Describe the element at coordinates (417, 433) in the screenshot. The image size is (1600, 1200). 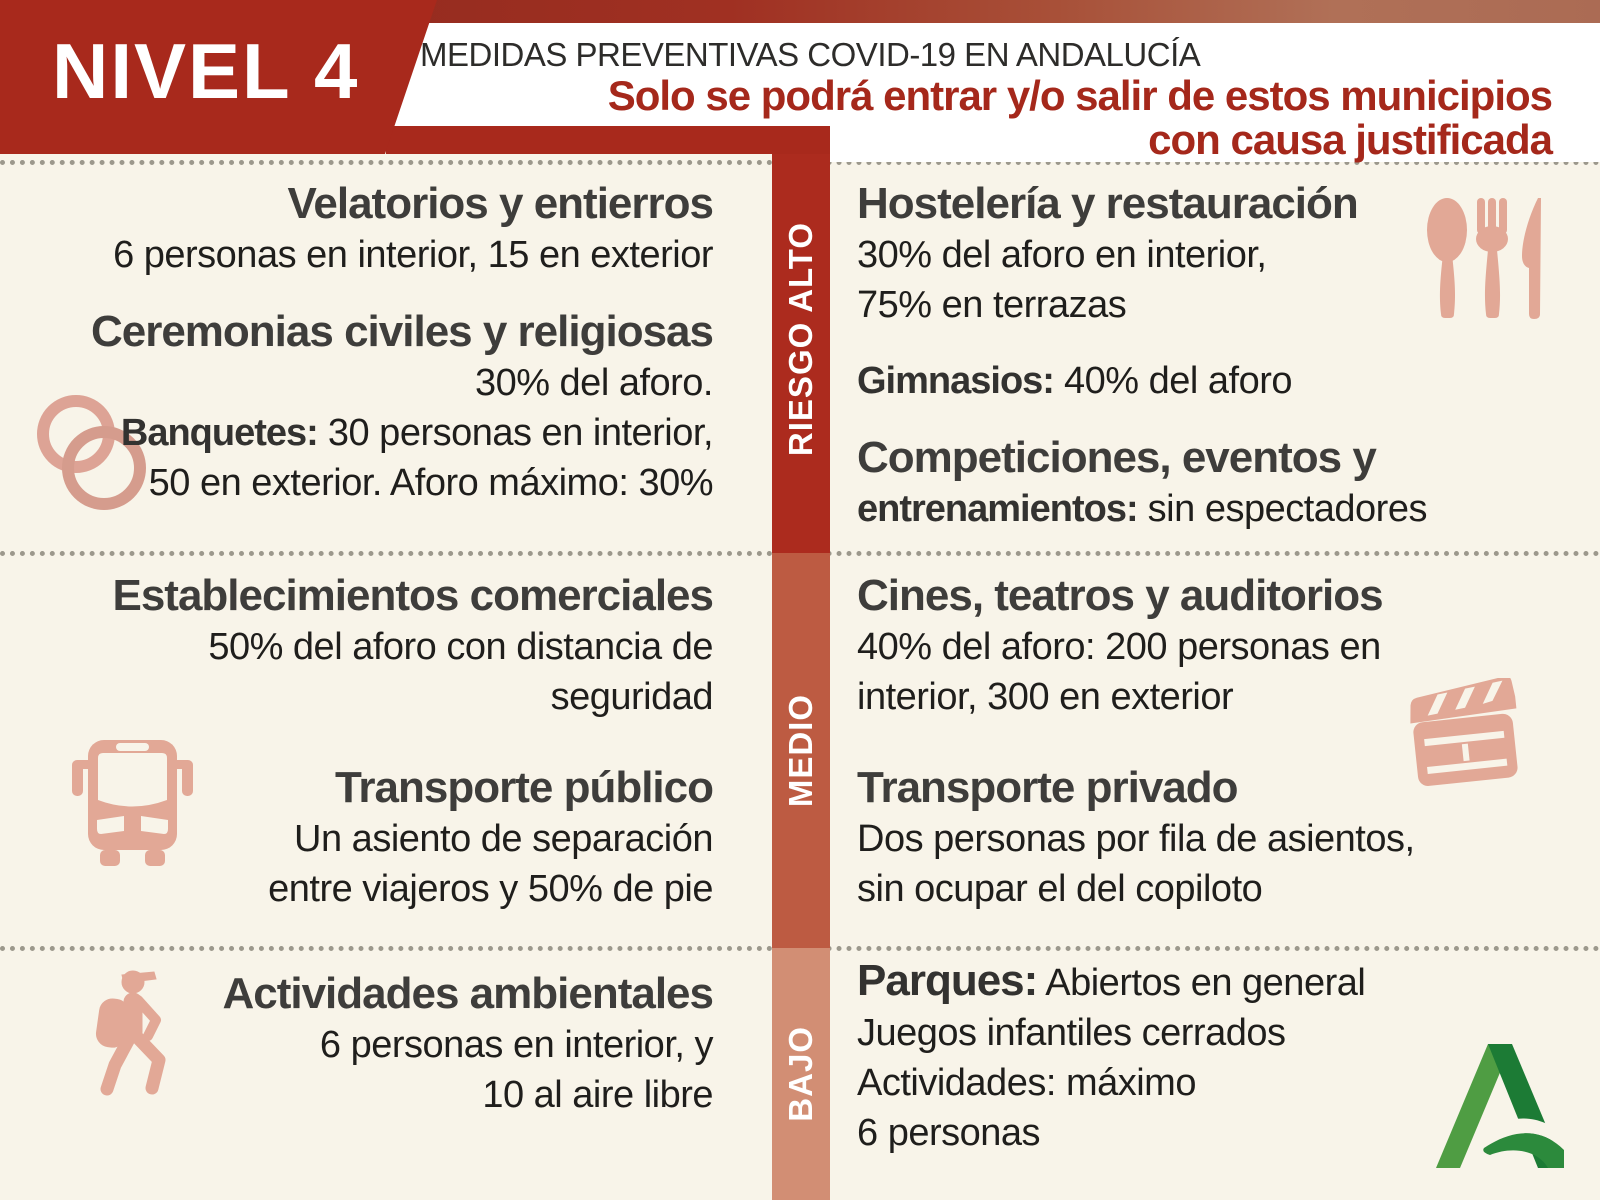
I see `banquetes-line1: Banquetes: 30 personas en interior,` at that location.